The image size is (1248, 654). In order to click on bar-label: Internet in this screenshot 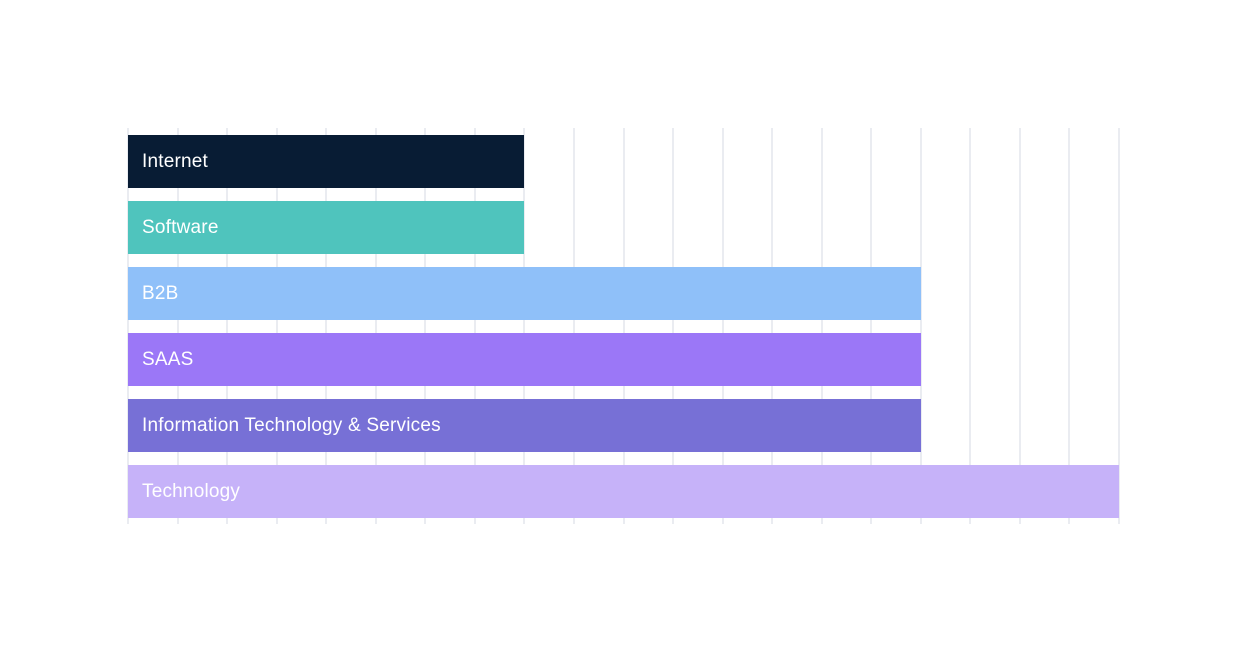, I will do `click(175, 161)`.